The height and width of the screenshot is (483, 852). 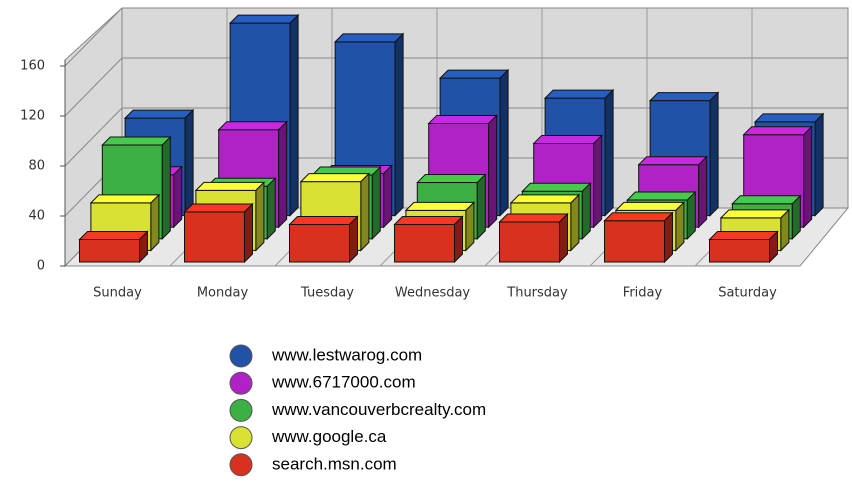 What do you see at coordinates (327, 293) in the screenshot?
I see `x-tick-label: Tuesday` at bounding box center [327, 293].